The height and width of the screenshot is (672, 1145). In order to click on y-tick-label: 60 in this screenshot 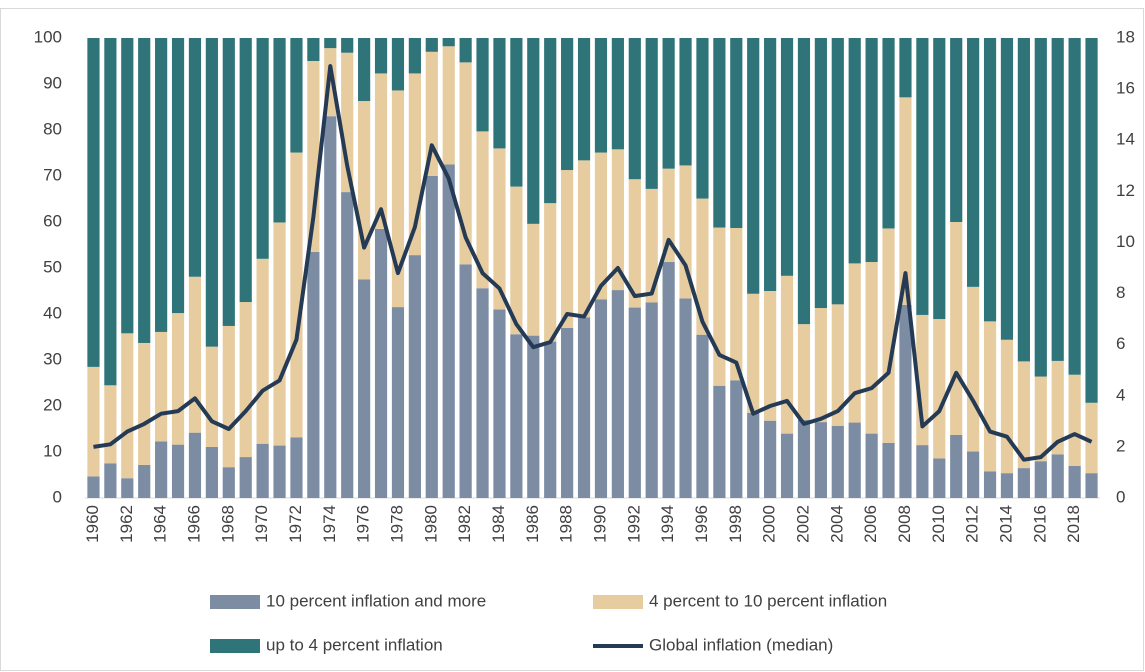, I will do `click(52, 220)`.